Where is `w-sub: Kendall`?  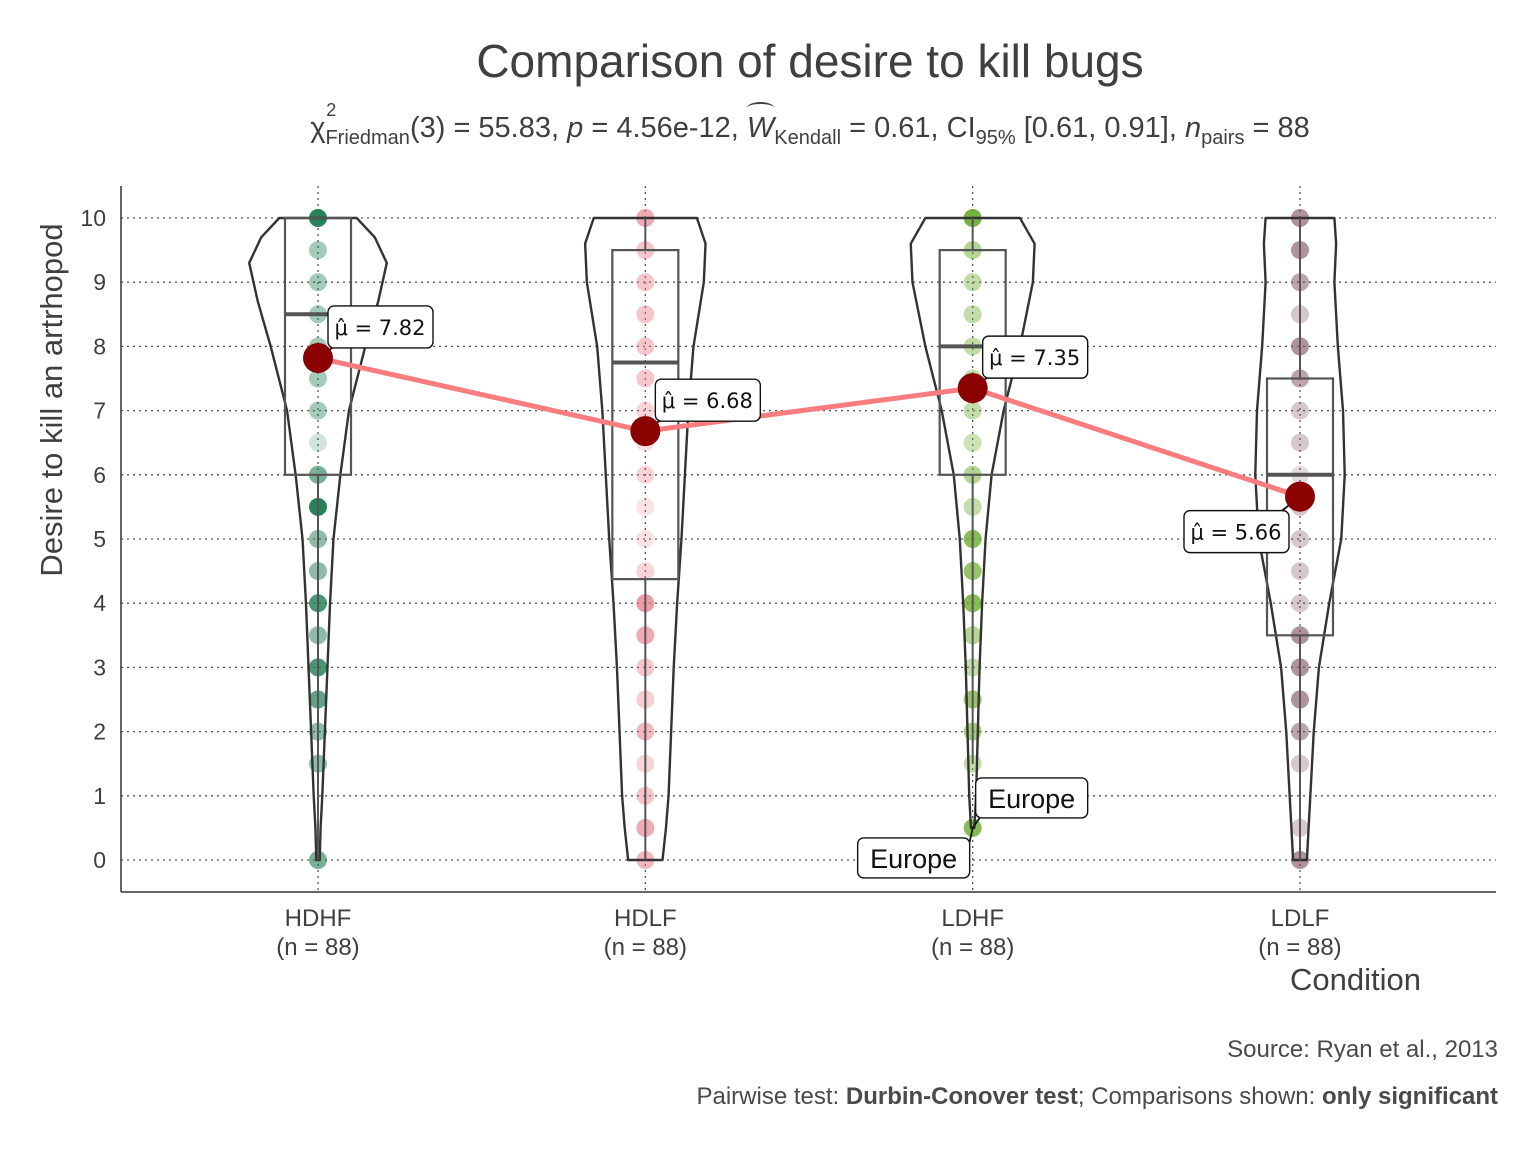
w-sub: Kendall is located at coordinates (808, 138).